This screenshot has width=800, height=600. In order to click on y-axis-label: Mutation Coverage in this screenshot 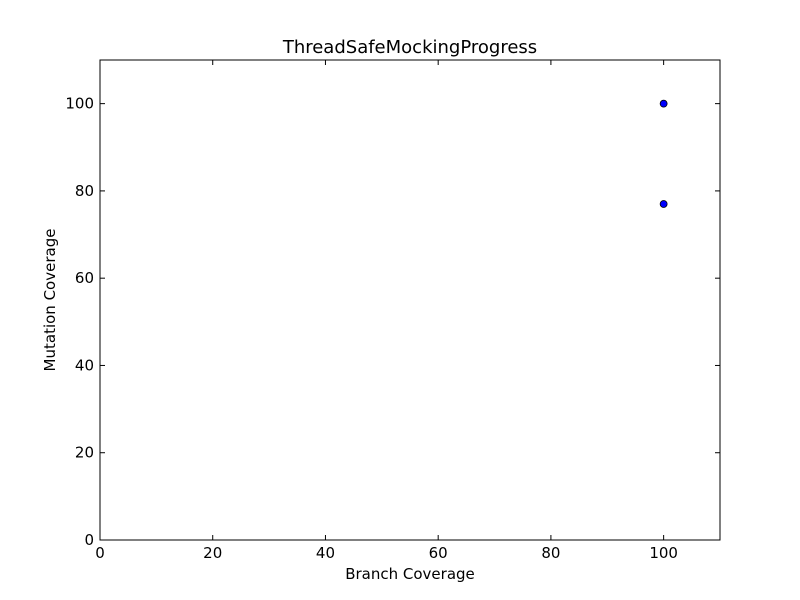, I will do `click(50, 300)`.